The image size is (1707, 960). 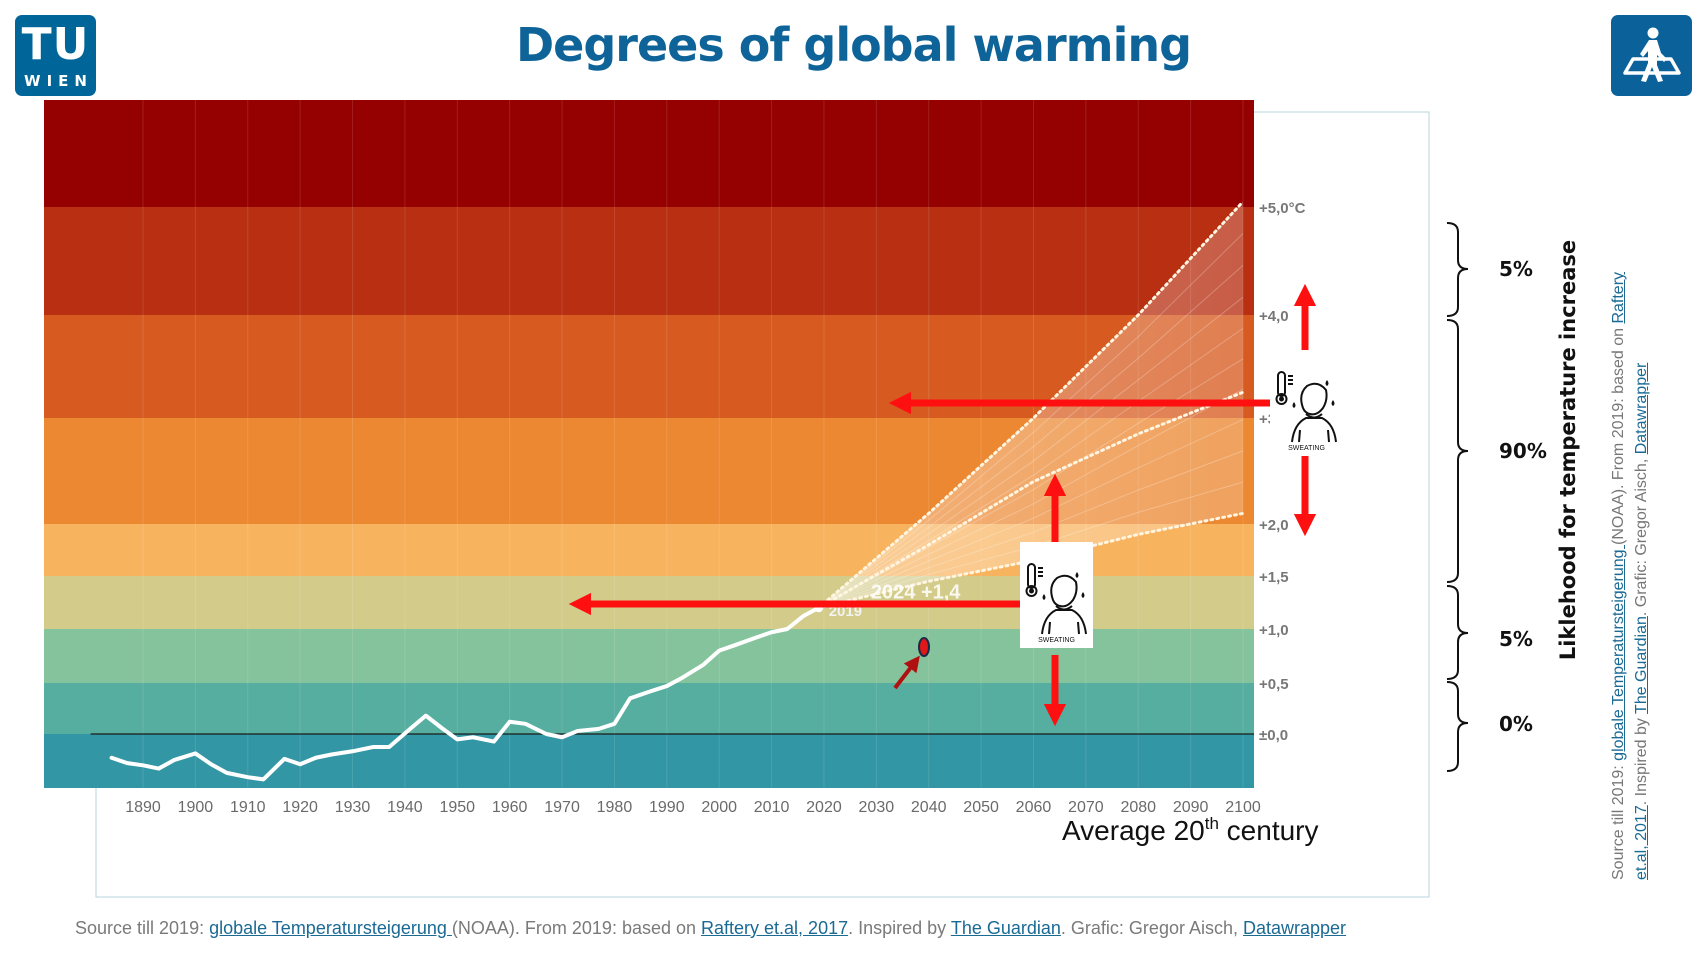 I want to click on observed-temperature-line, so click(x=465, y=693).